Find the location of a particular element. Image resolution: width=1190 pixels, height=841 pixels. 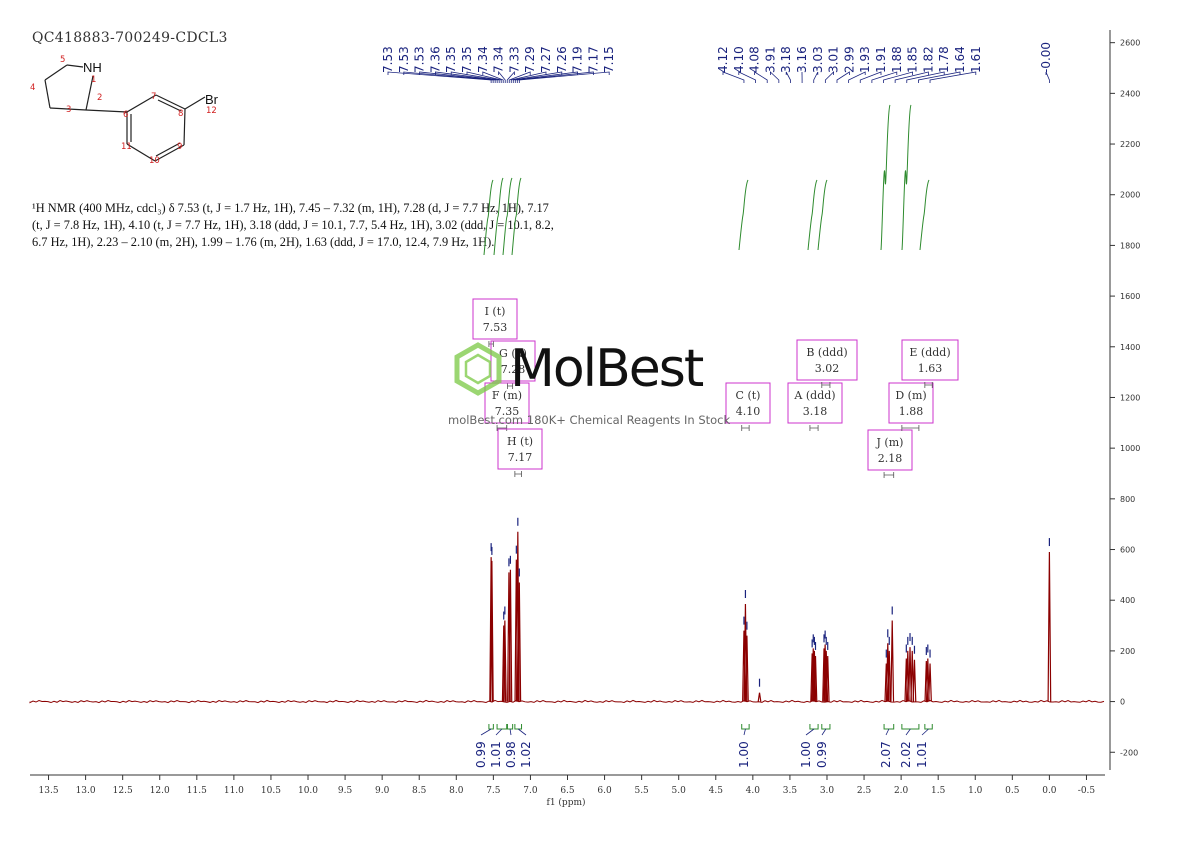

y-tick-label: 1000 is located at coordinates (1130, 448).